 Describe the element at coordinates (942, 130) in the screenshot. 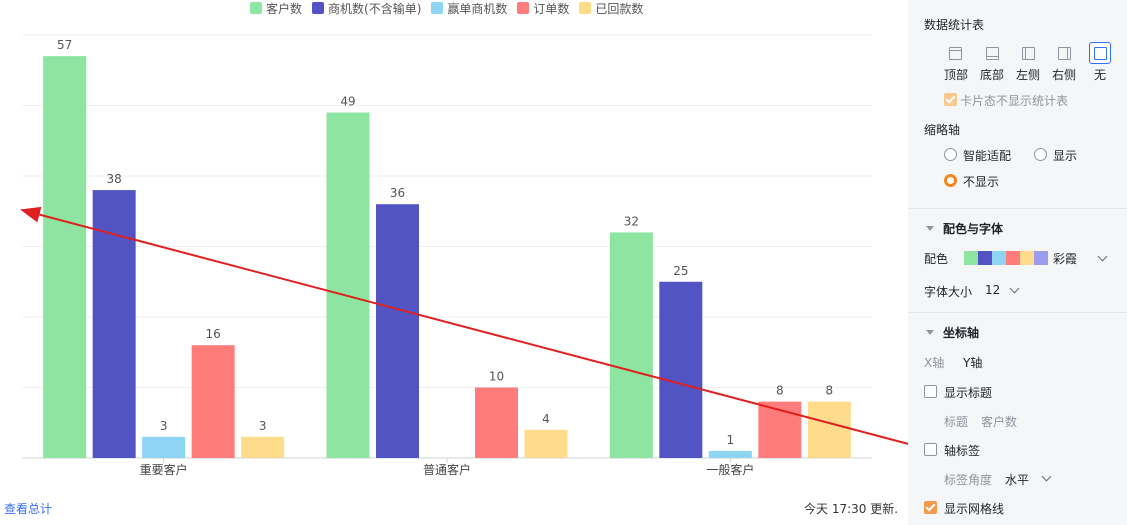

I see `thumbnail-axis-title: 缩略轴` at that location.